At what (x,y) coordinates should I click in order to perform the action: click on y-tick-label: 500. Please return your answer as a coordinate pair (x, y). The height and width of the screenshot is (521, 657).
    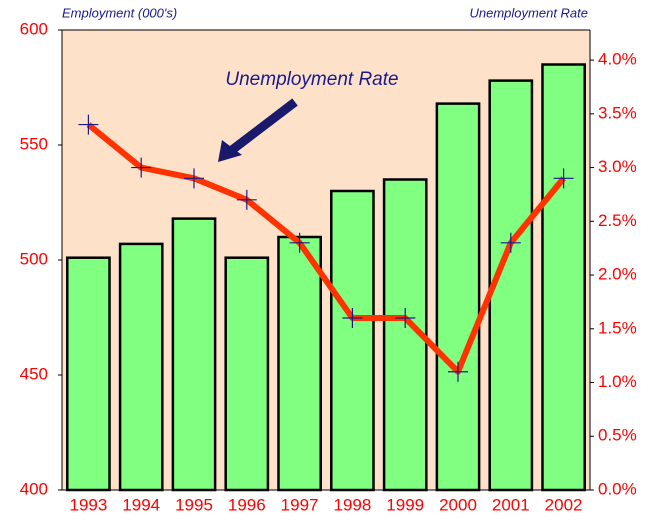
    Looking at the image, I should click on (34, 258).